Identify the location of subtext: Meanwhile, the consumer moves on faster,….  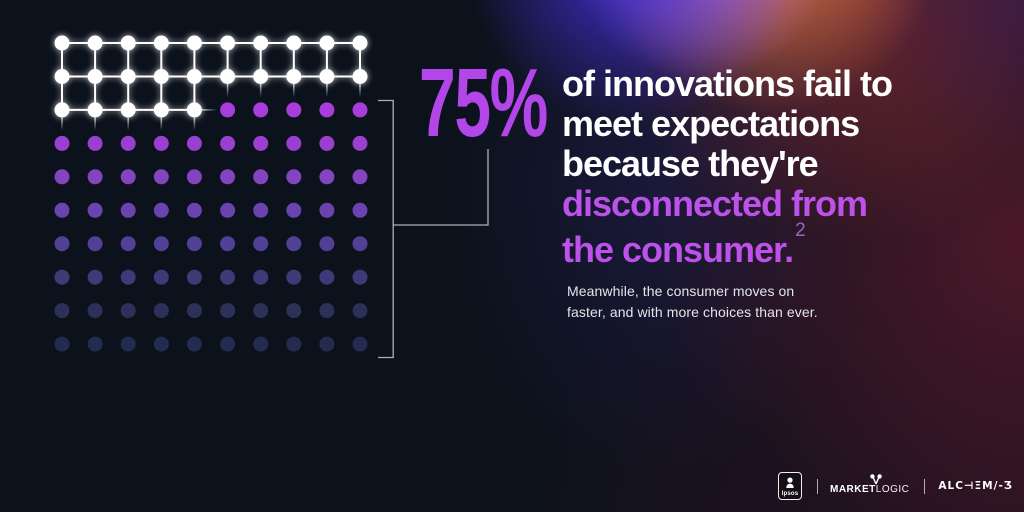
(692, 302).